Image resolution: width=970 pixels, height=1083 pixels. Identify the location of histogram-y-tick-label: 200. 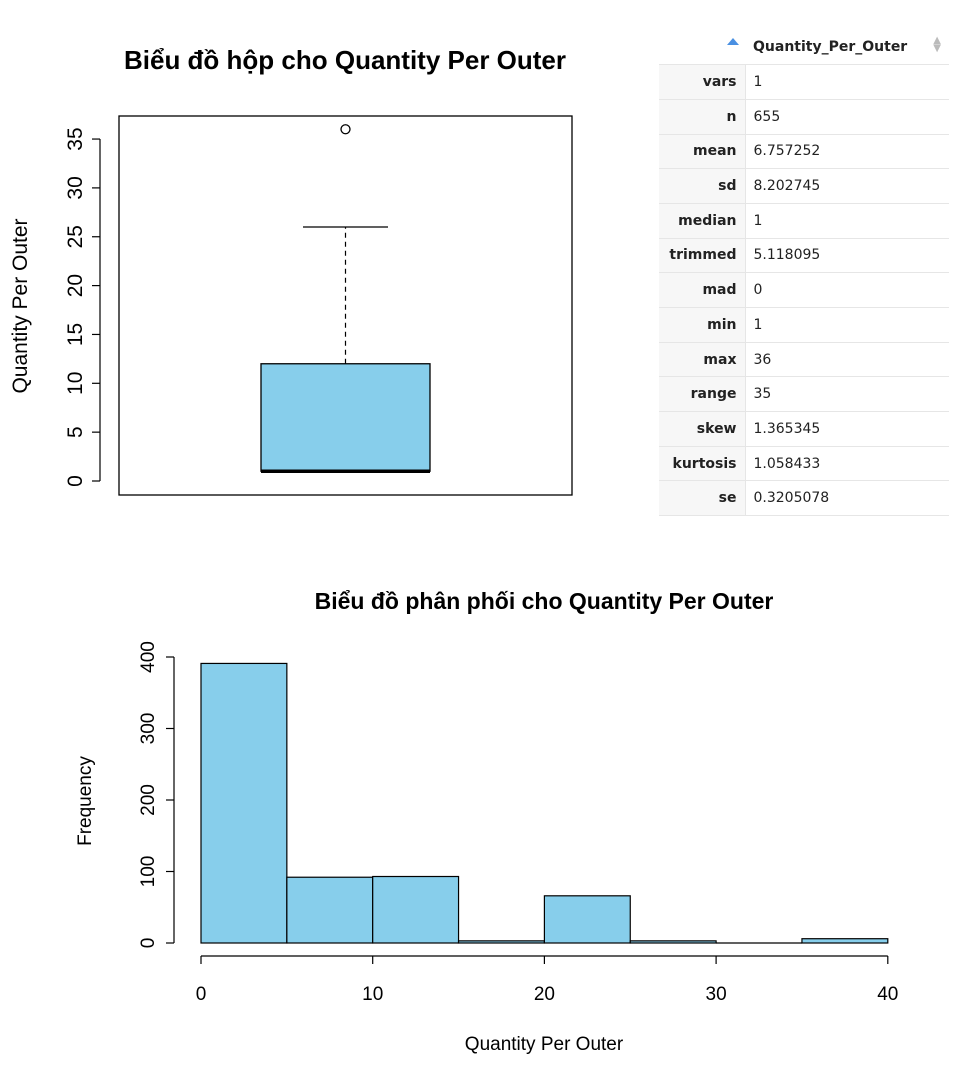
(148, 800).